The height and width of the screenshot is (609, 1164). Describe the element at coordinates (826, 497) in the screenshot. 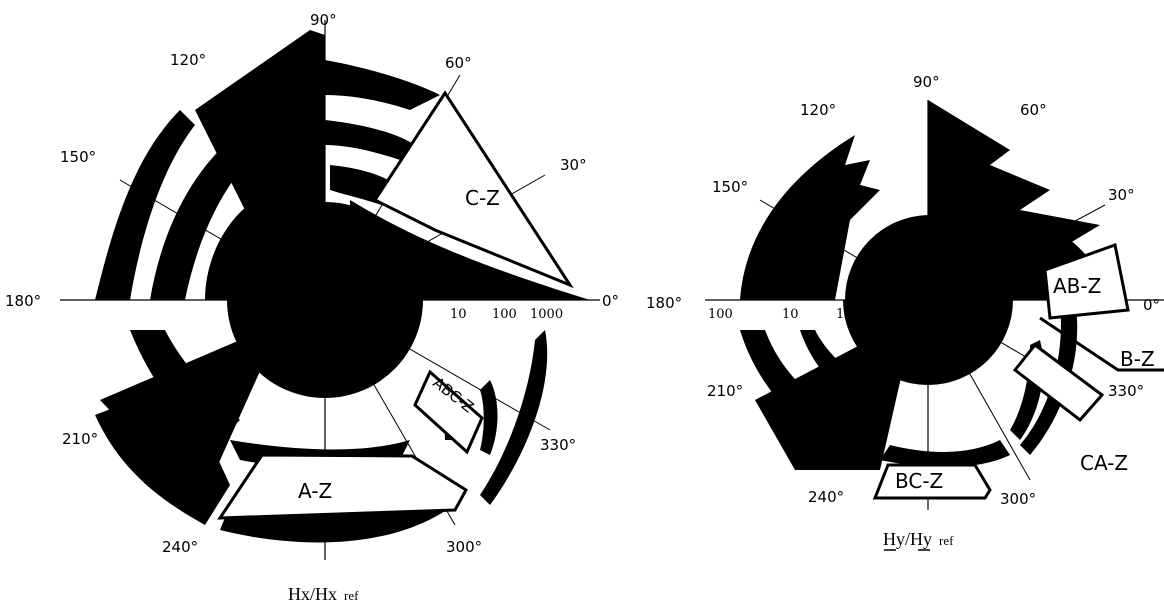

I see `right-angle-240: 240°` at that location.